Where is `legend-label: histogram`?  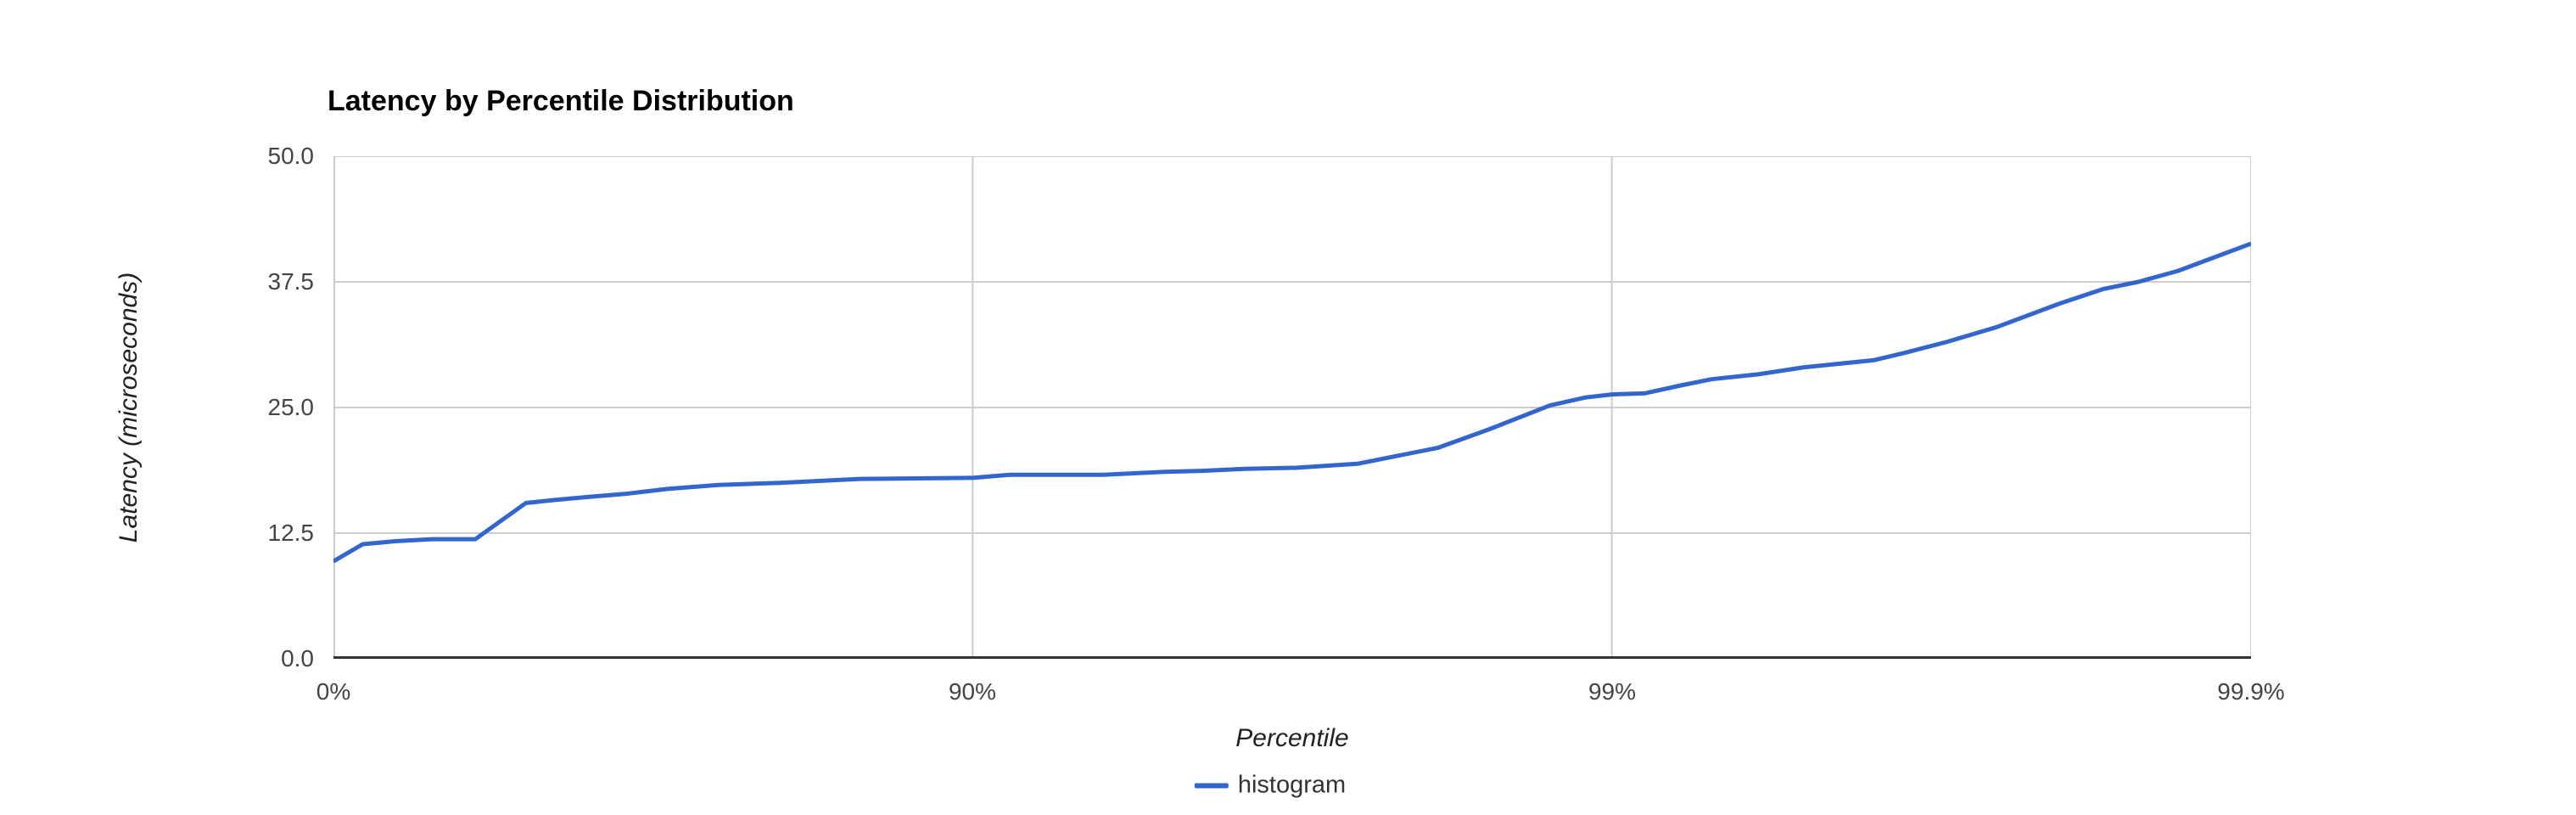
legend-label: histogram is located at coordinates (1292, 785).